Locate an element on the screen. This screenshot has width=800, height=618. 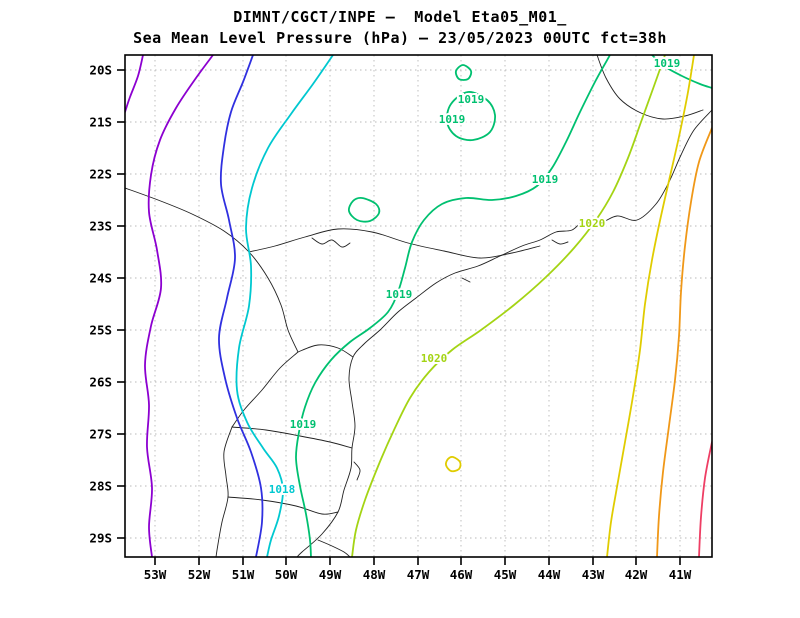
lat-tick-label: 24S is located at coordinates (100, 278).